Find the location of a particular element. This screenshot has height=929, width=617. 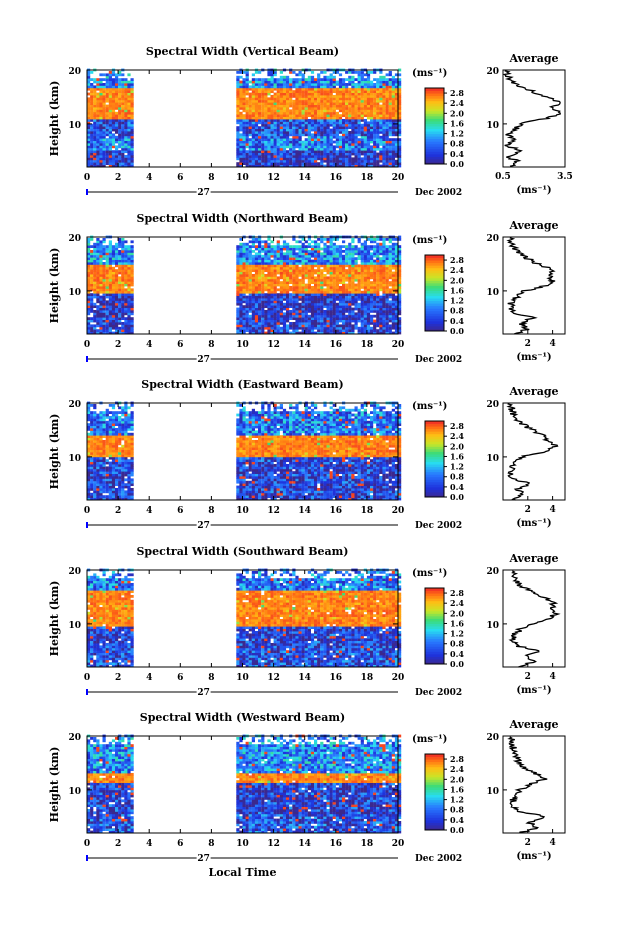

colorbar-segment is located at coordinates (434, 100).